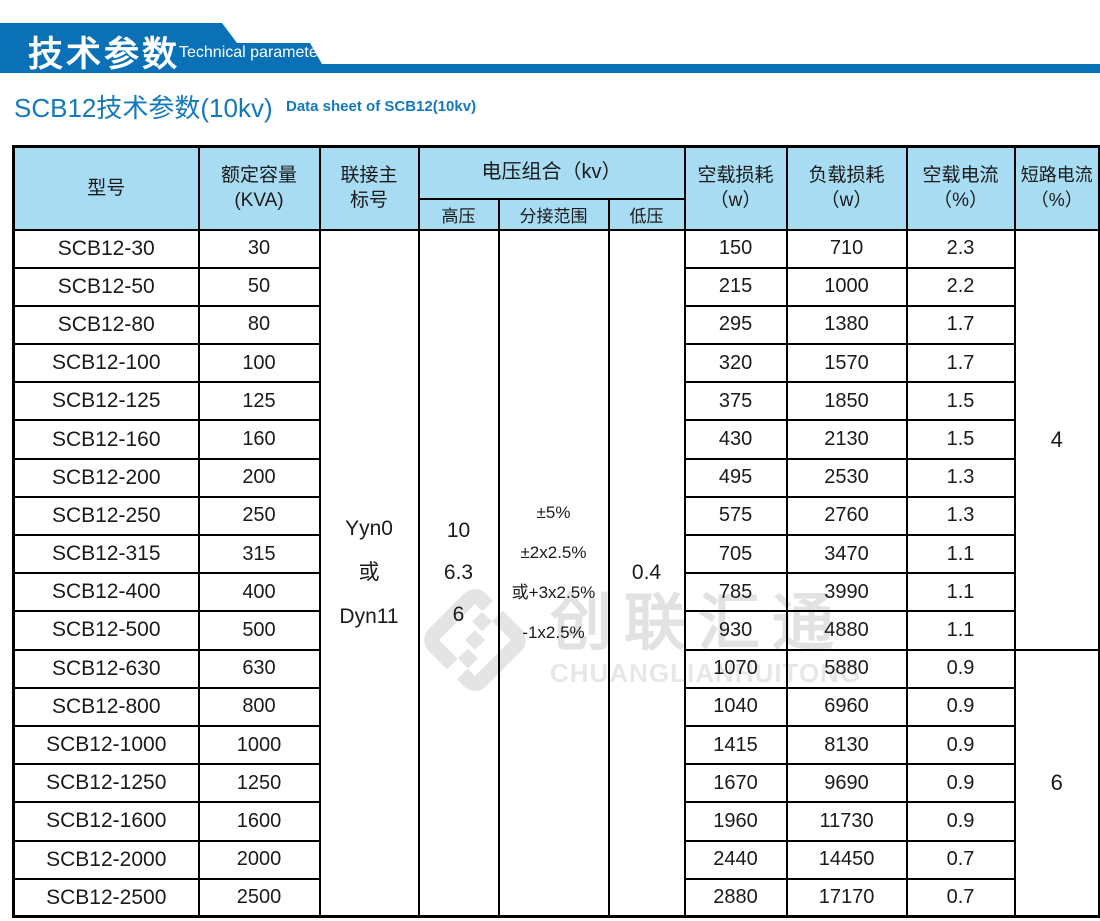  Describe the element at coordinates (259, 286) in the screenshot. I see `cell-kva: 50` at that location.